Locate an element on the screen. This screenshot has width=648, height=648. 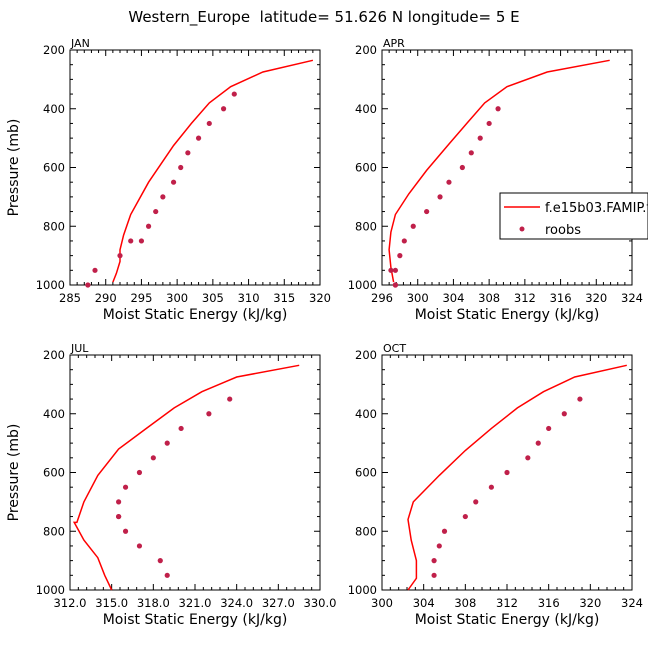
x-tick-label: 318.0 is located at coordinates (153, 603).